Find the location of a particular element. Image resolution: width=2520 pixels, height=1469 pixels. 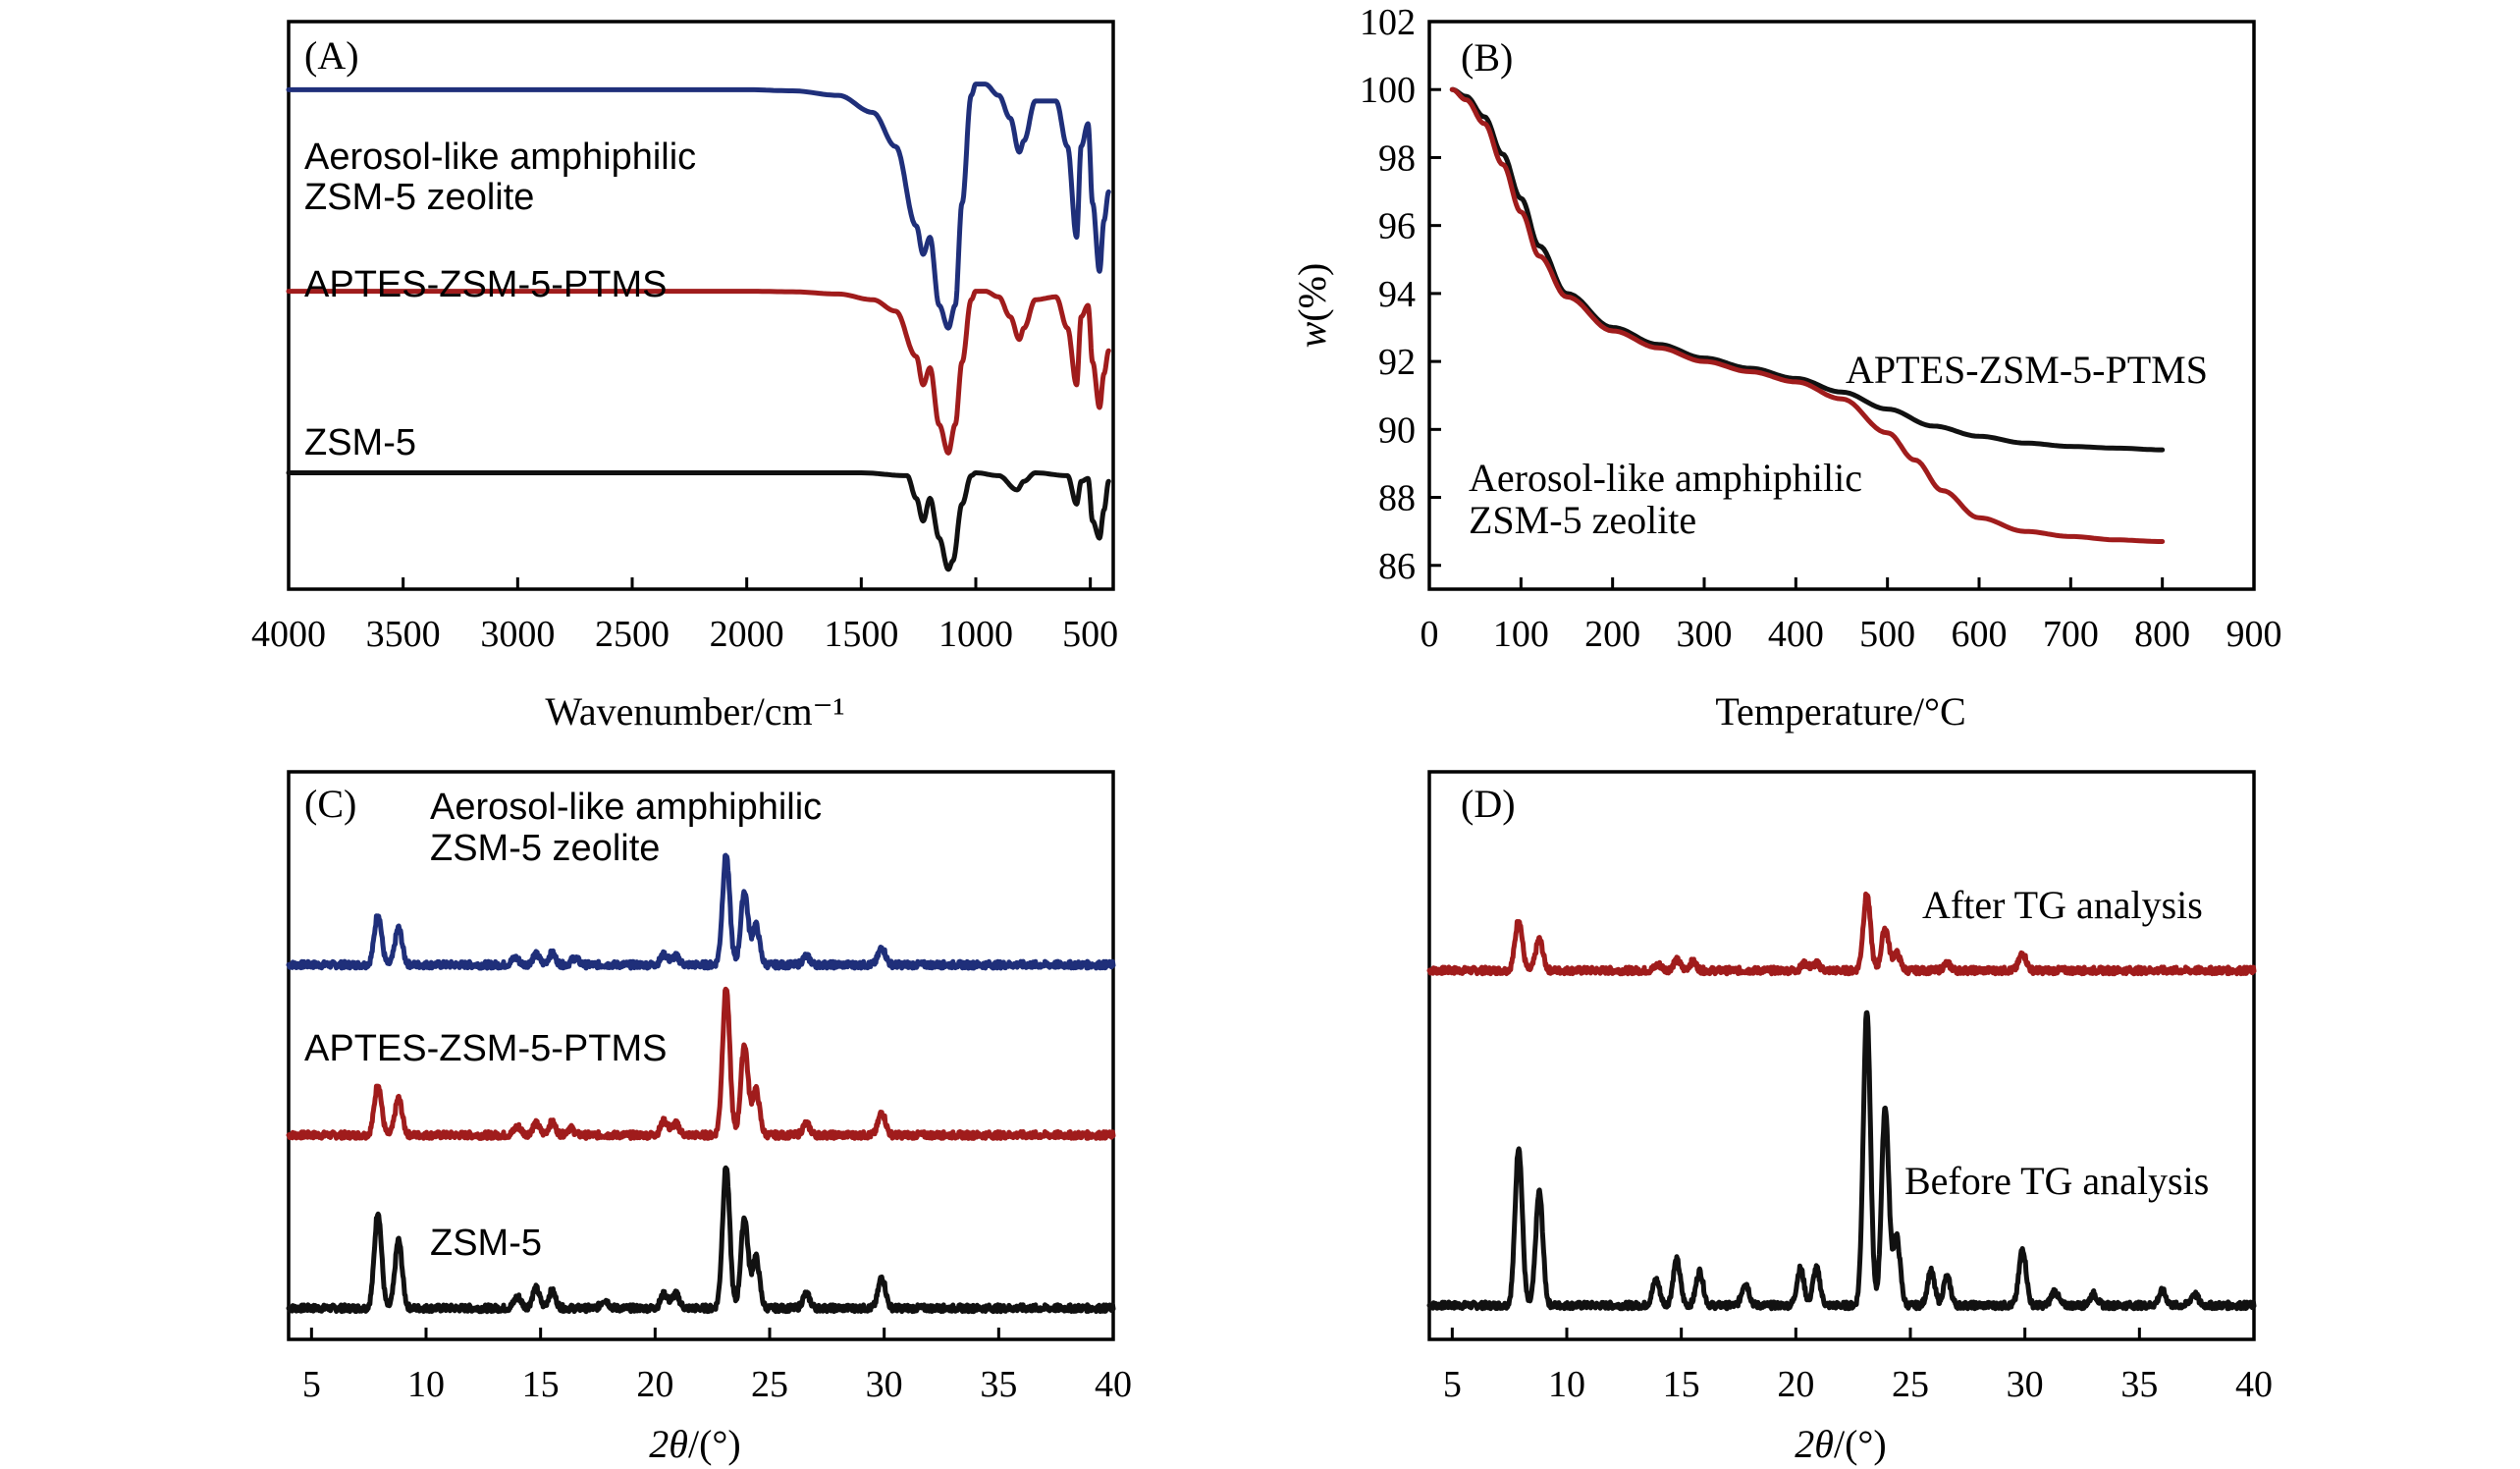

panel-a-xtick-label: 2000 is located at coordinates (747, 634).